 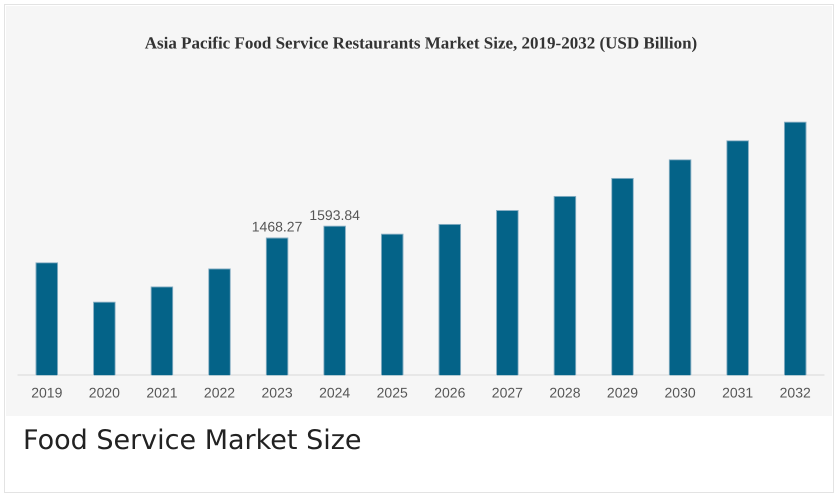 What do you see at coordinates (795, 392) in the screenshot?
I see `x-tick-label: 2032` at bounding box center [795, 392].